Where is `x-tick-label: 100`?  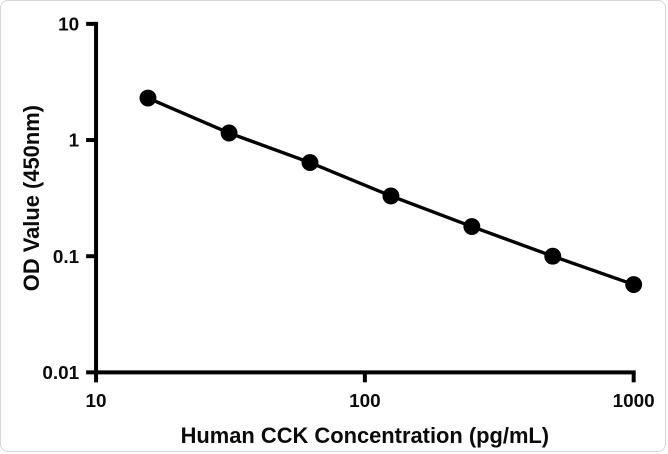
x-tick-label: 100 is located at coordinates (365, 401).